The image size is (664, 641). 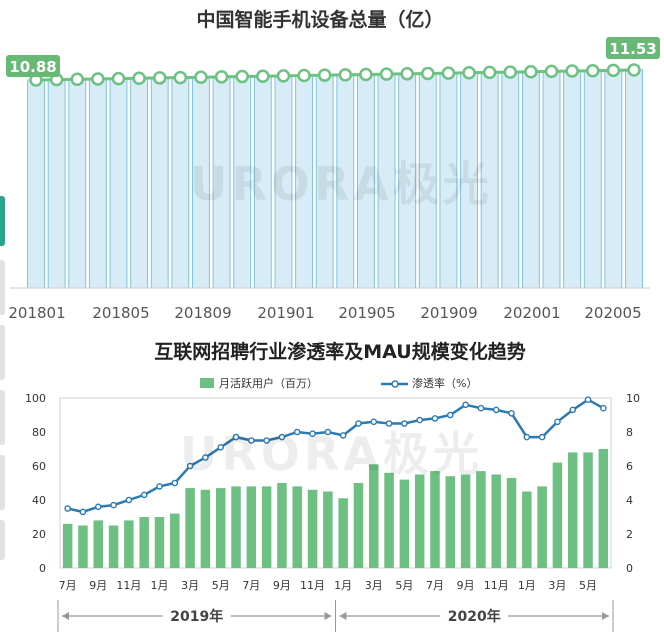 What do you see at coordinates (341, 184) in the screenshot?
I see `watermark-top: URORA极光` at bounding box center [341, 184].